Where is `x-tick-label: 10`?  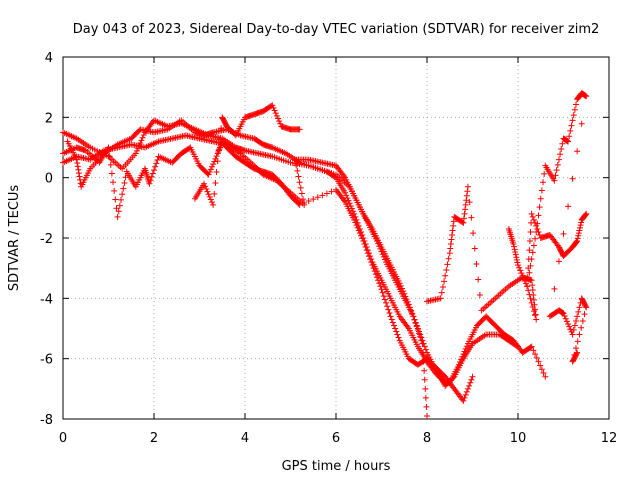
x-tick-label: 10 is located at coordinates (518, 438).